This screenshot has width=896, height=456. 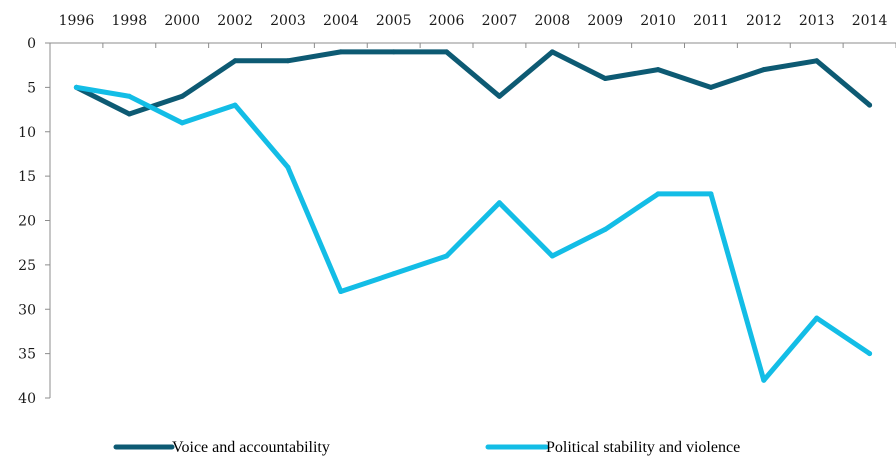 I want to click on y-tick-label: 5, so click(x=31, y=88).